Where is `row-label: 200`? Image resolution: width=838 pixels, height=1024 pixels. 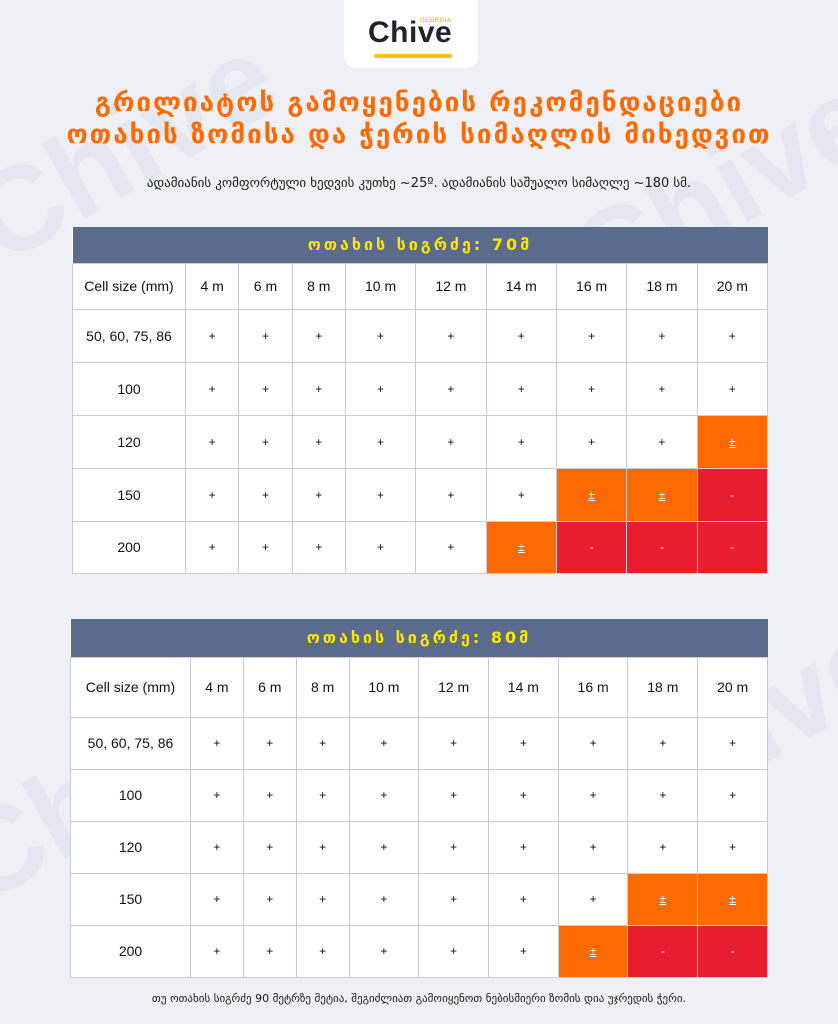
row-label: 200 is located at coordinates (129, 547).